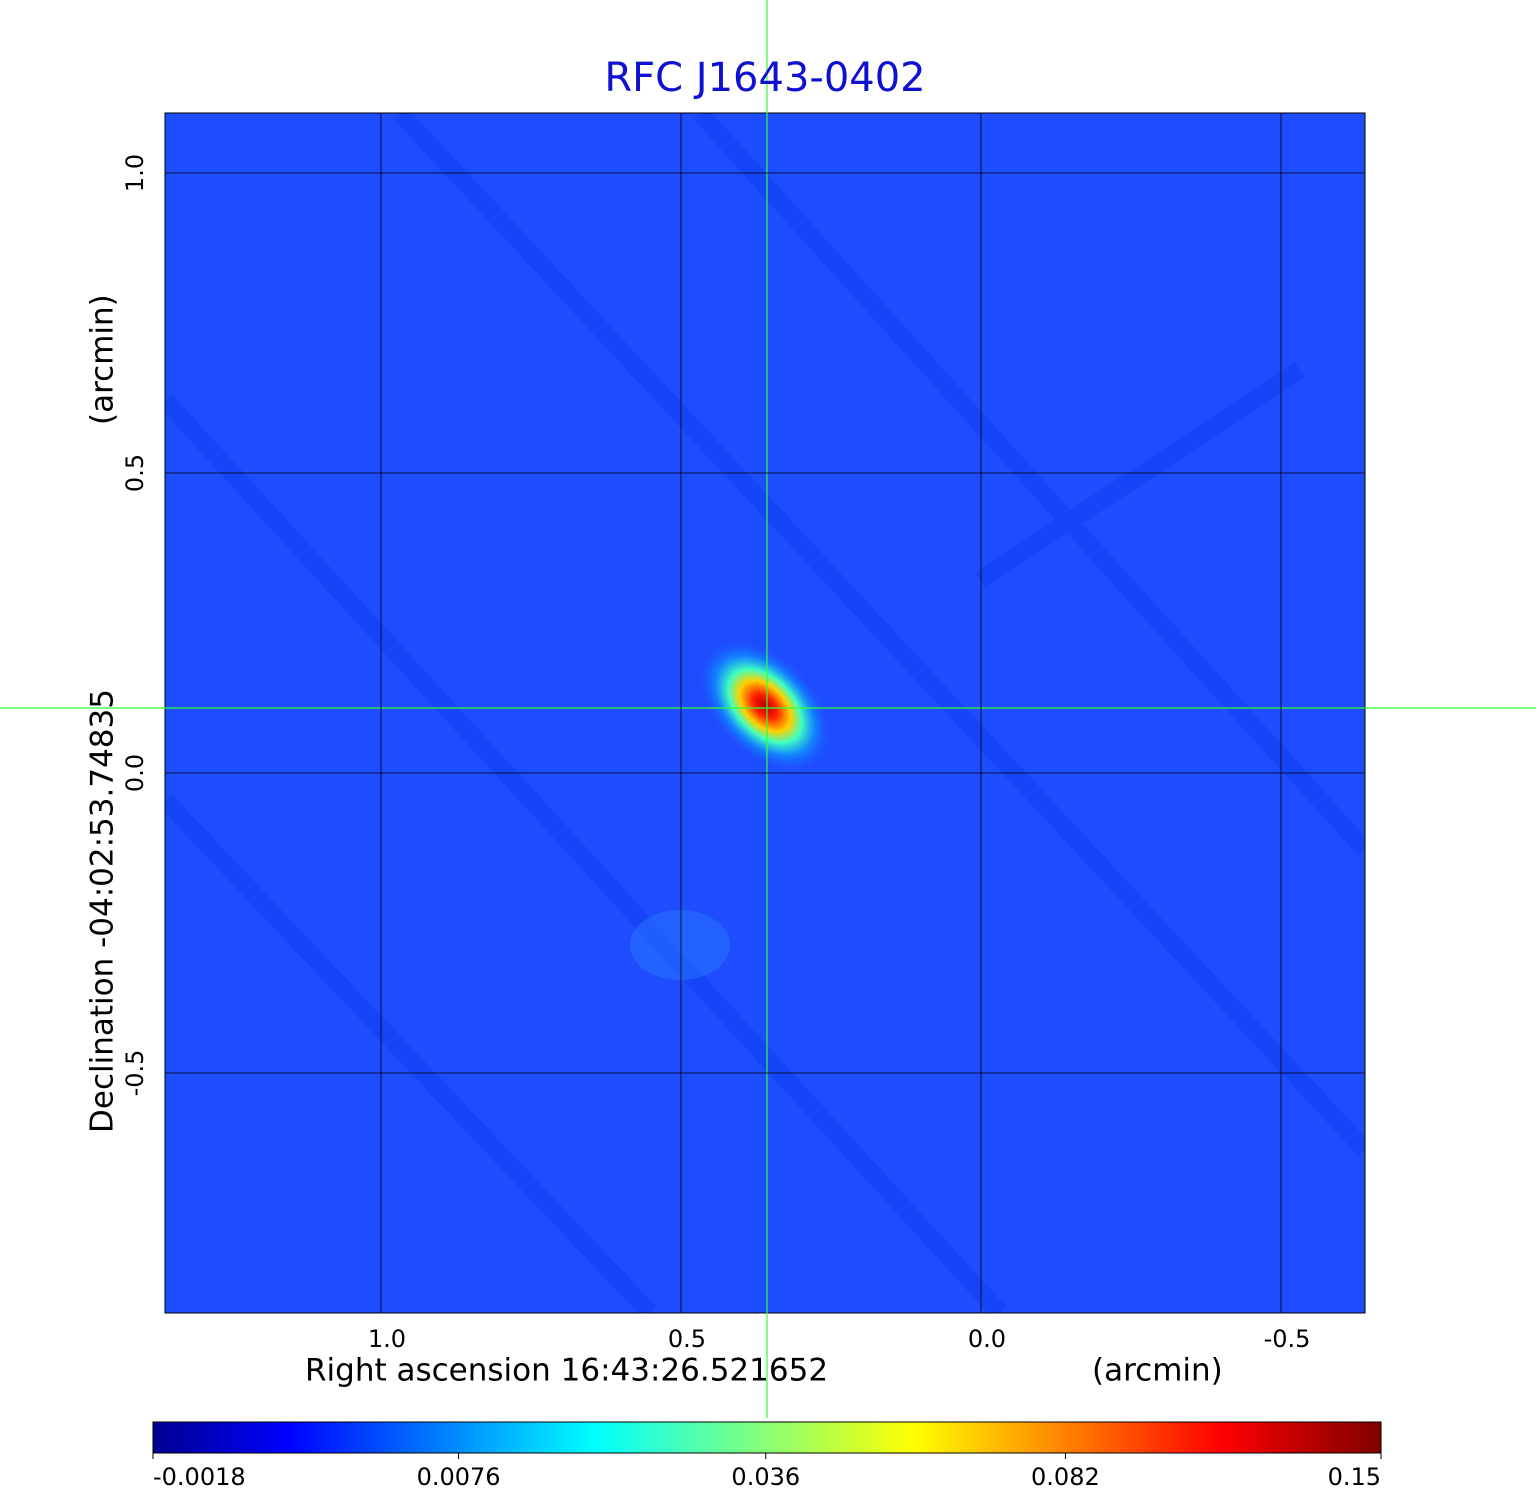 This screenshot has width=1536, height=1511. Describe the element at coordinates (135, 473) in the screenshot. I see `y-tick-label: 0.5` at that location.